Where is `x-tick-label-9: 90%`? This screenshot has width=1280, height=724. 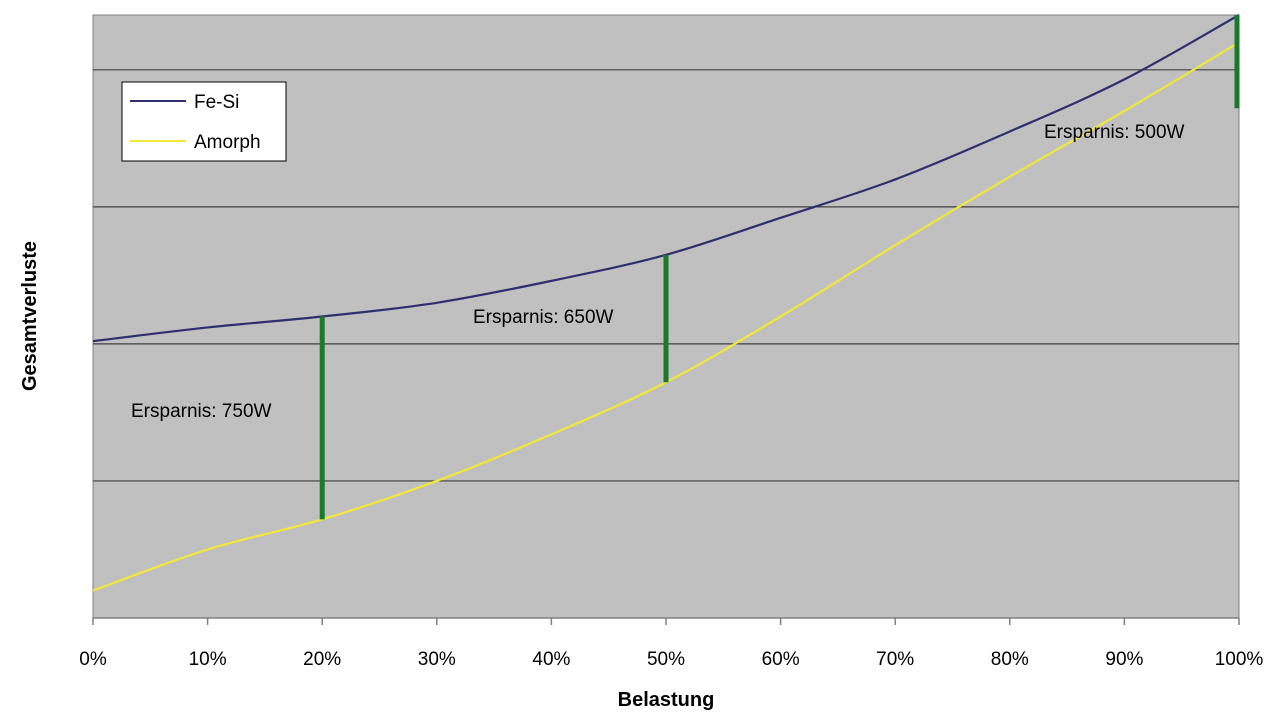 x-tick-label-9: 90% is located at coordinates (1124, 659).